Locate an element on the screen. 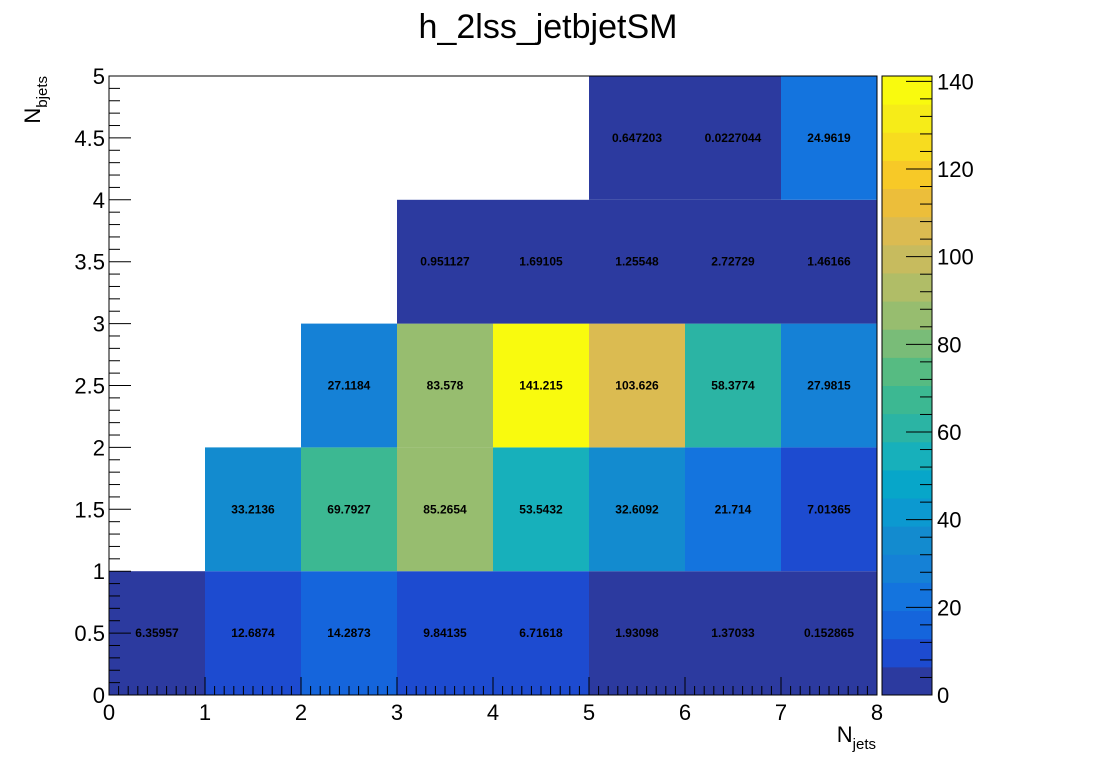 This screenshot has width=1096, height=772. x-axis: 0 1 2 3 4 5 6 7 8 is located at coordinates (493, 701).